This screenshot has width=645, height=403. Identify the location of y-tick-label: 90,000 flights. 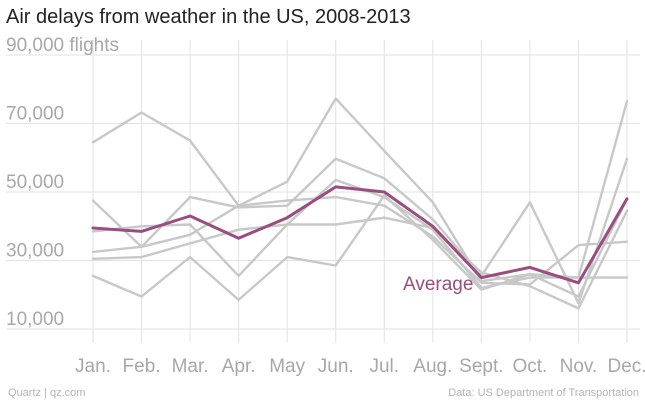
(62, 45).